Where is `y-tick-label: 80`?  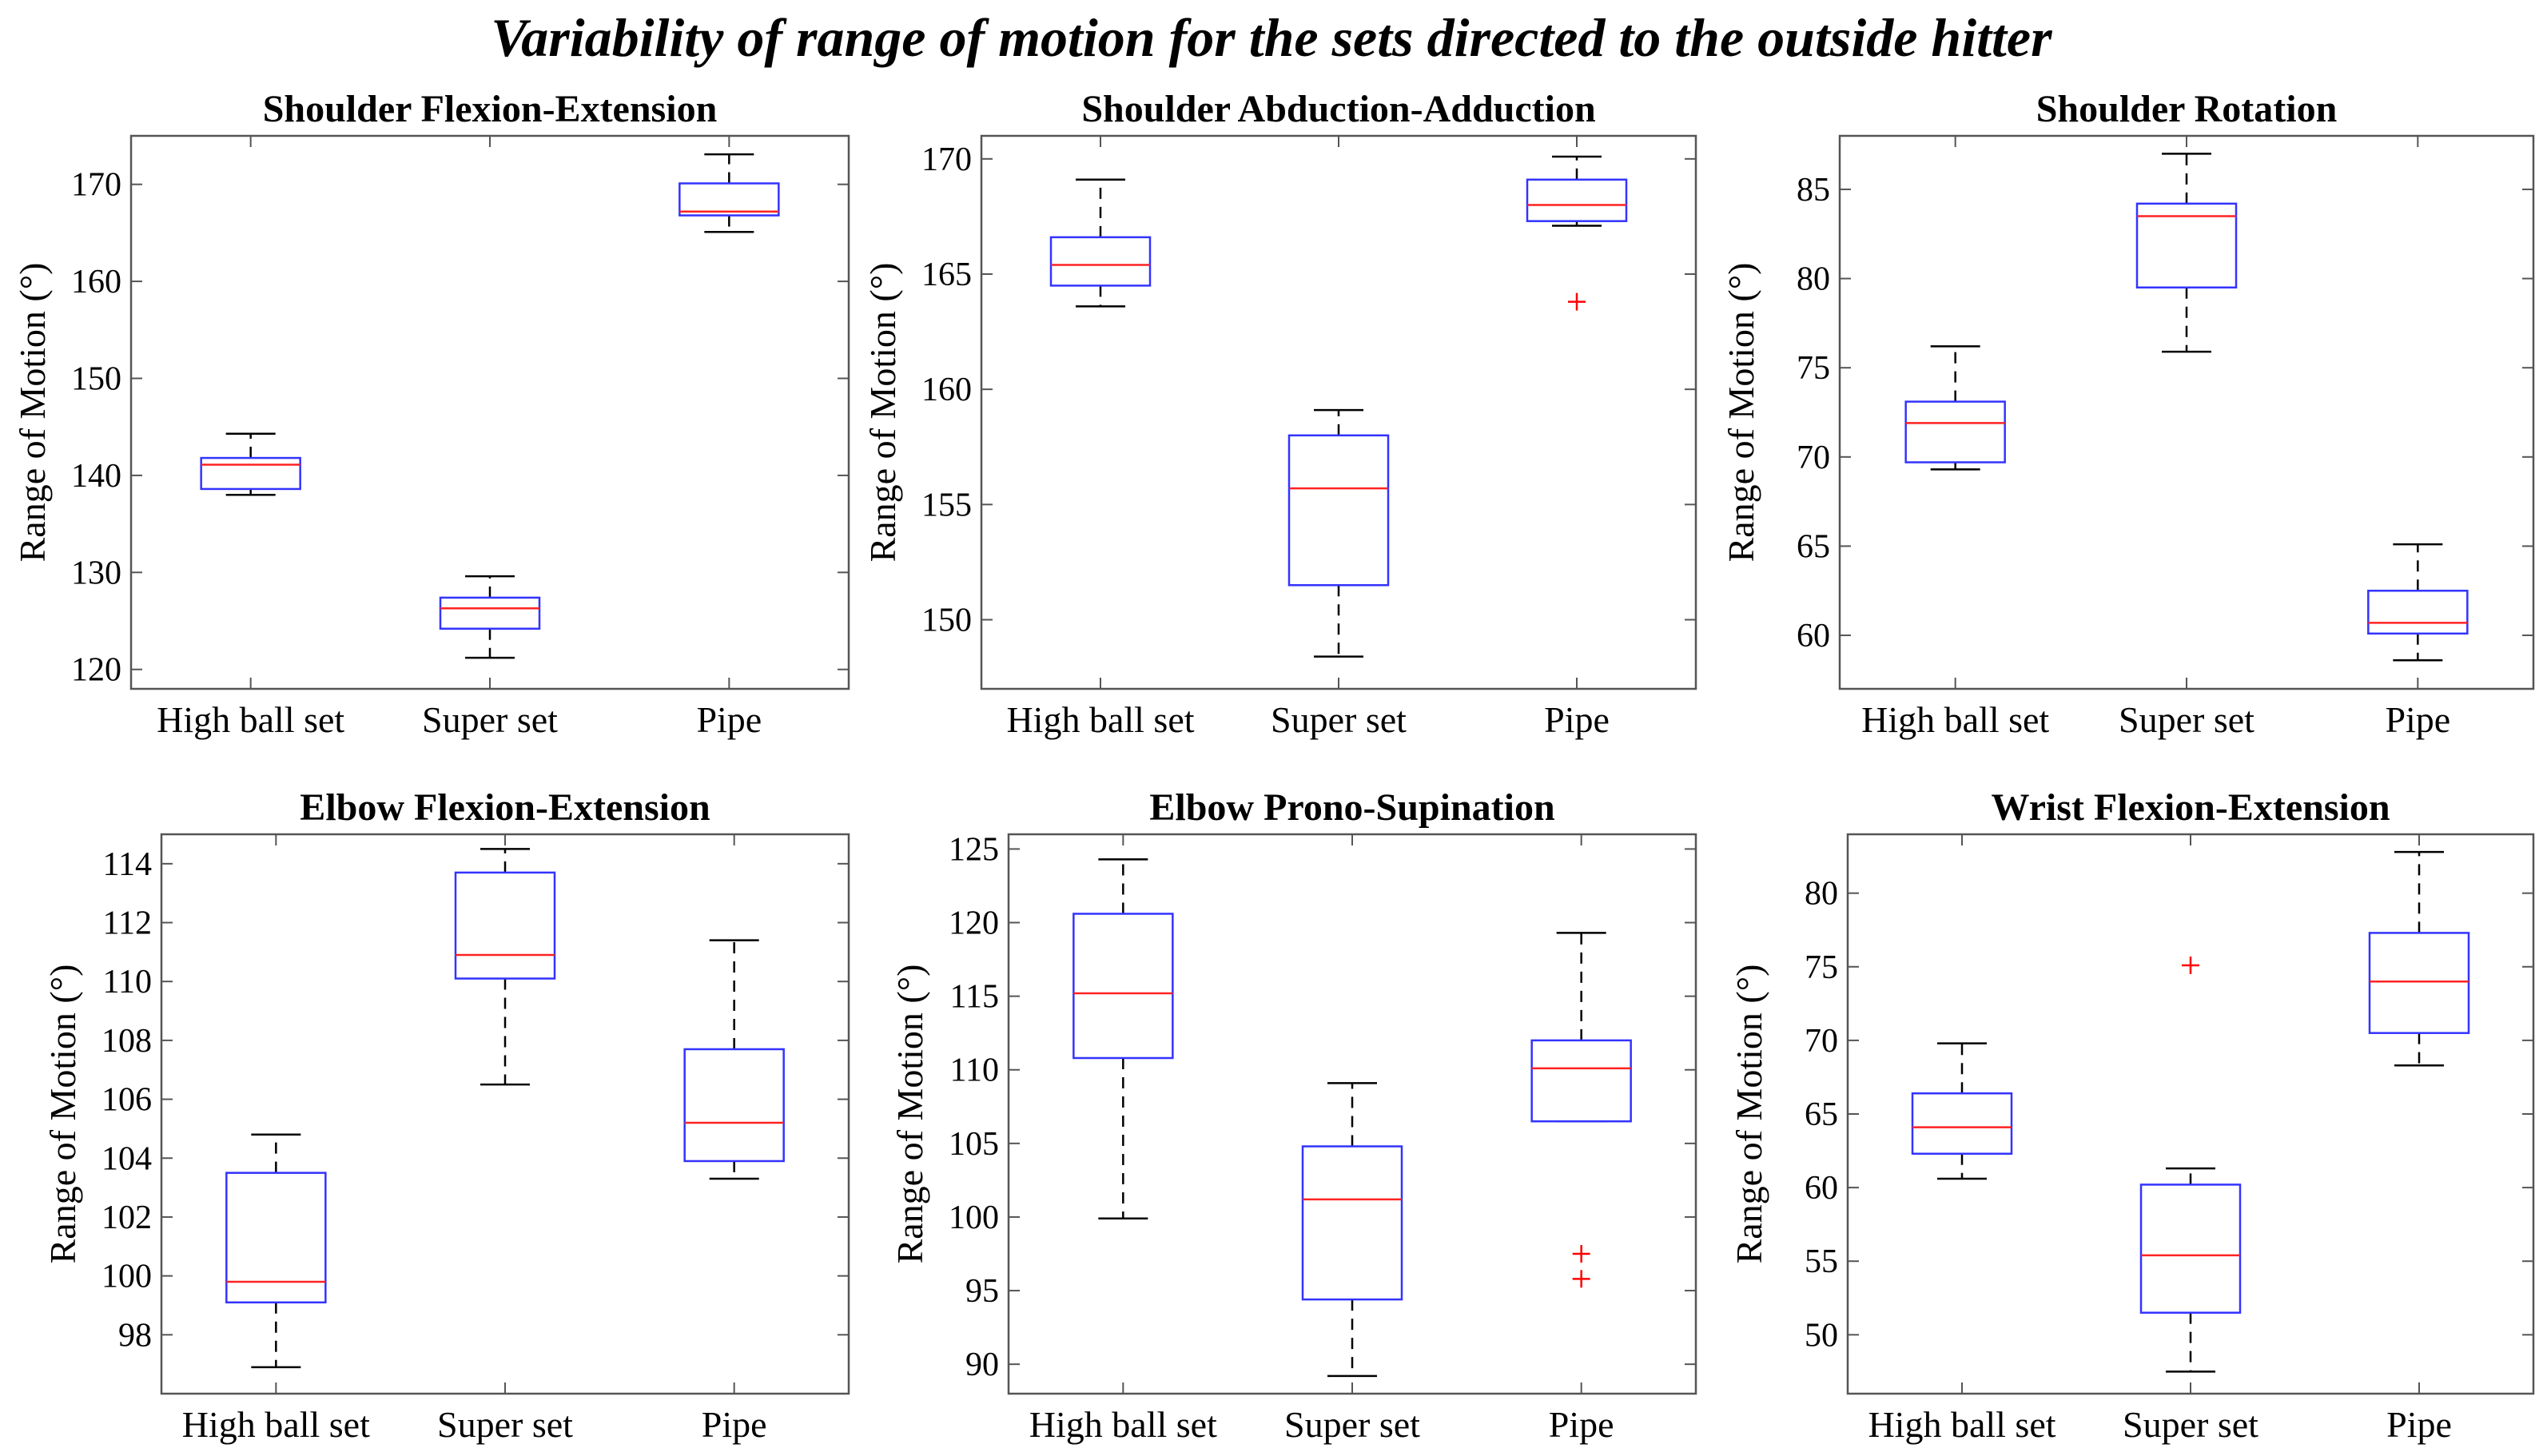 y-tick-label: 80 is located at coordinates (1821, 894).